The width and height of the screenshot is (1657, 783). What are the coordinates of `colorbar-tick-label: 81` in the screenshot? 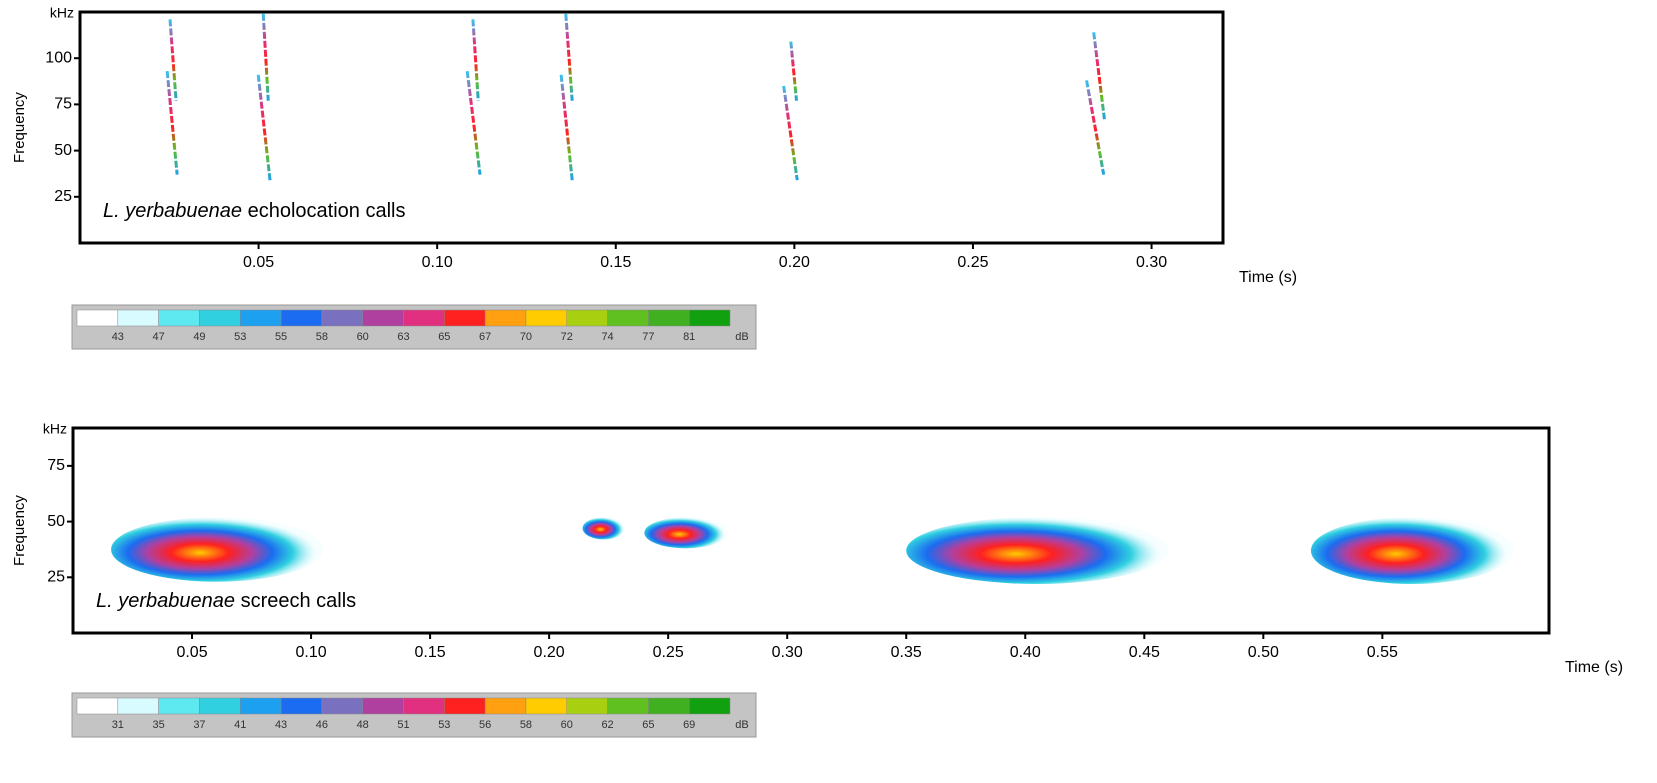 It's located at (689, 337).